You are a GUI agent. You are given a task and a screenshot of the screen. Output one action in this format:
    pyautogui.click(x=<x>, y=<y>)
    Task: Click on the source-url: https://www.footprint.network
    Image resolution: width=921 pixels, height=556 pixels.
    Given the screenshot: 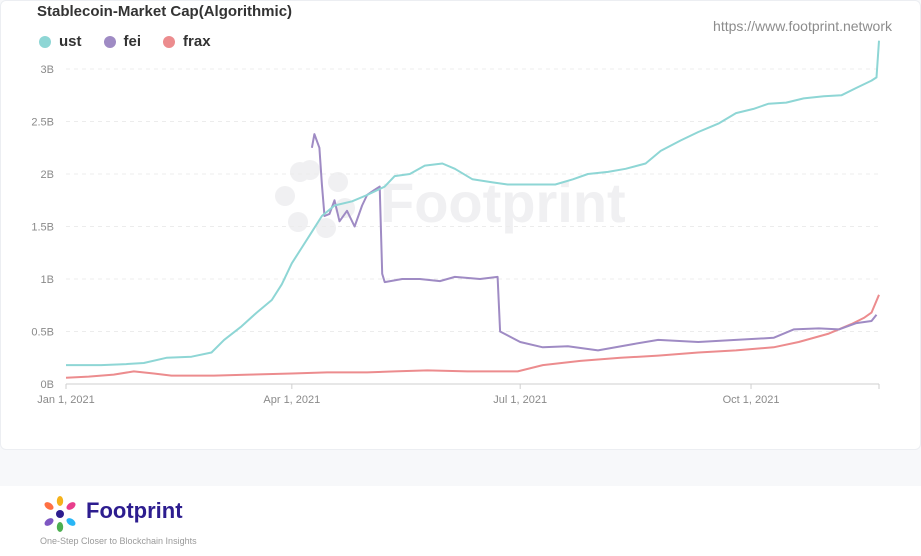 What is the action you would take?
    pyautogui.click(x=802, y=26)
    